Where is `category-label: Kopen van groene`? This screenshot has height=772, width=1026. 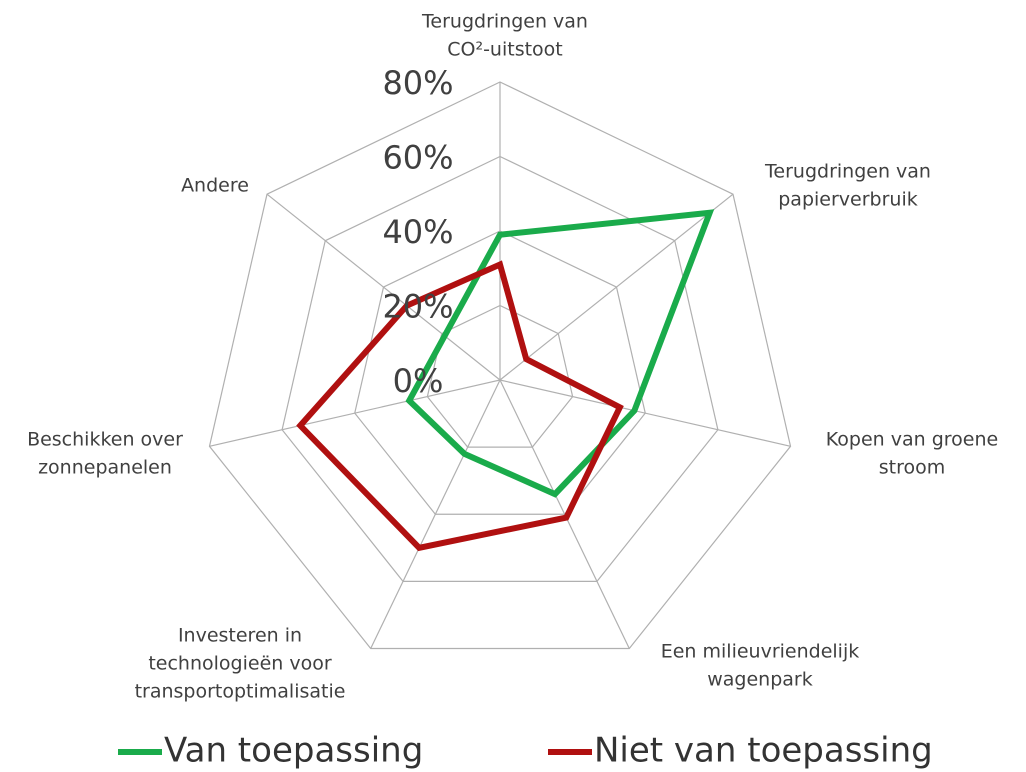 category-label: Kopen van groene is located at coordinates (912, 440).